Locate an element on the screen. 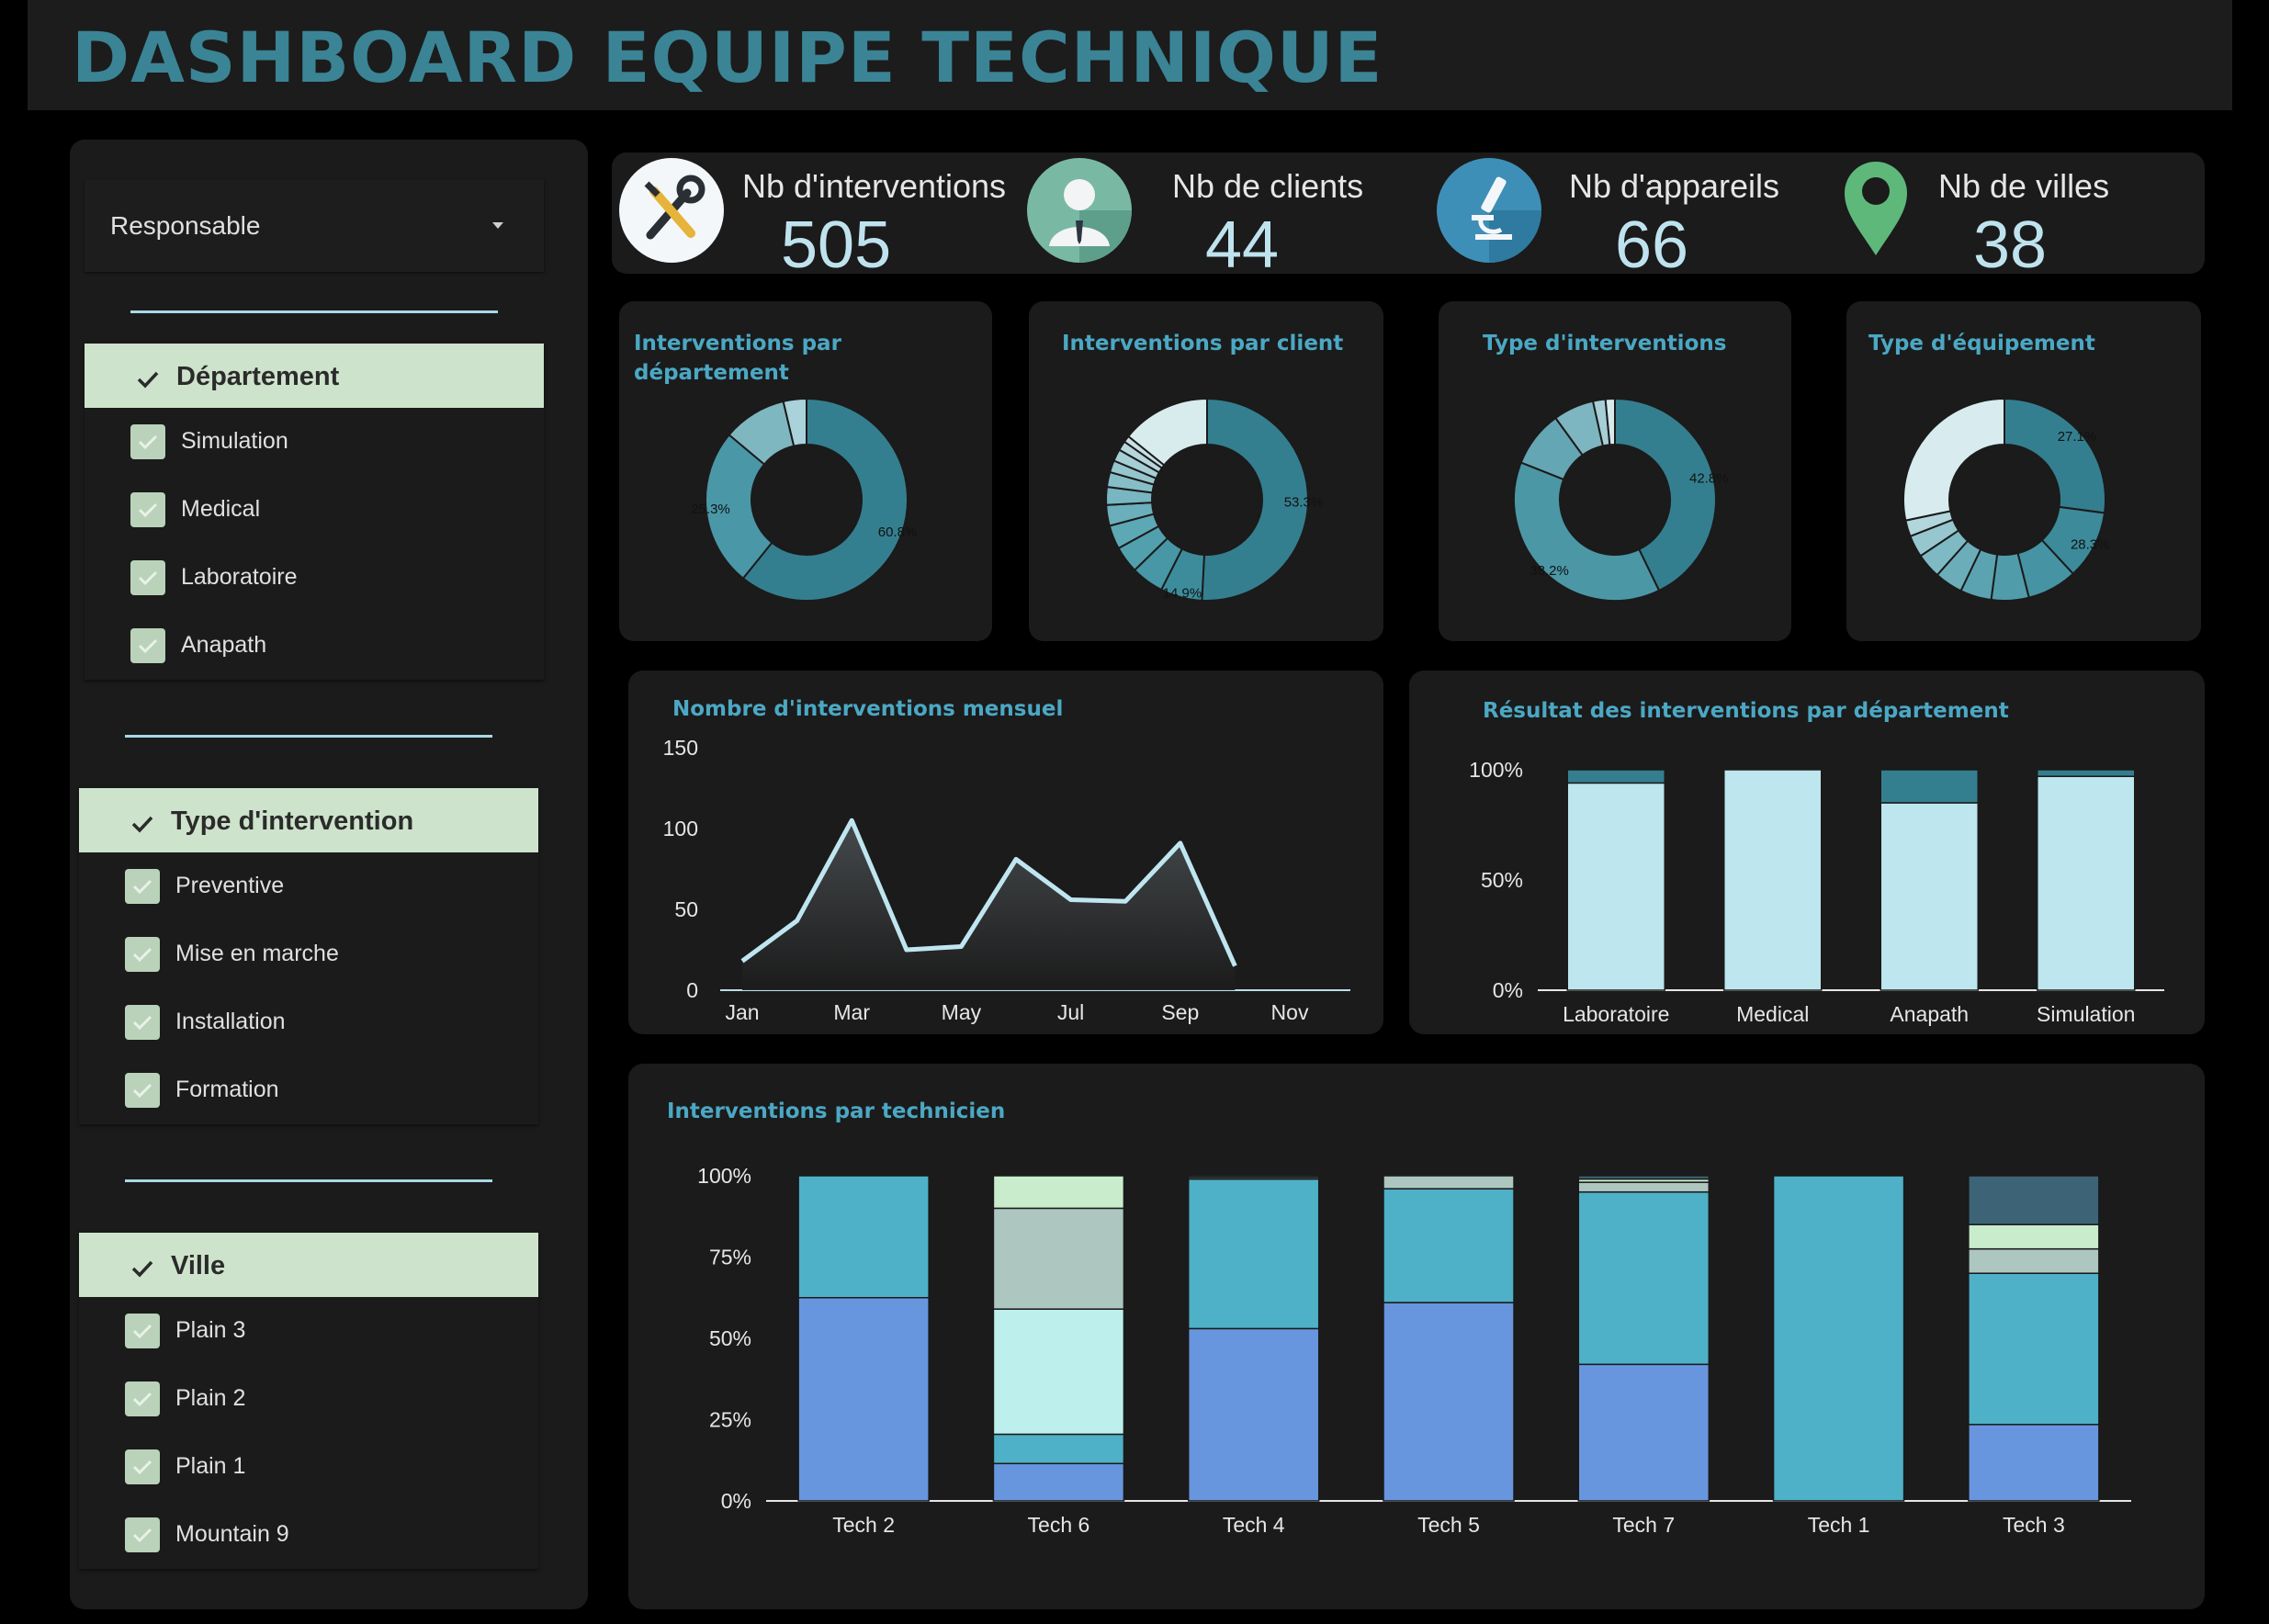 The width and height of the screenshot is (2269, 1624). x-tick-label: Tech 7 is located at coordinates (1644, 1525).